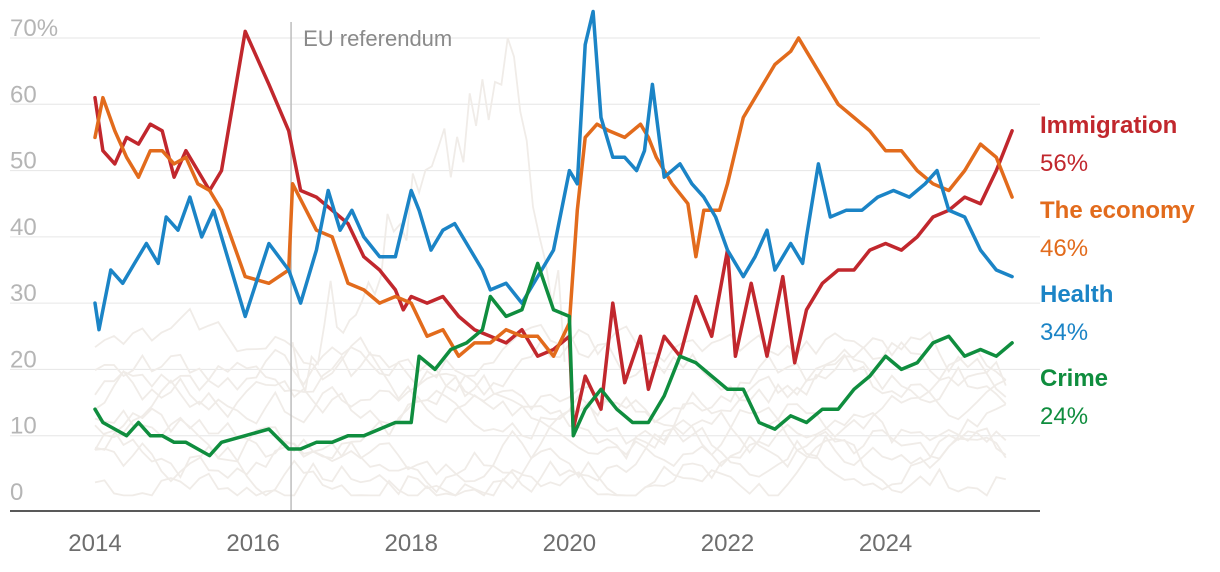 The width and height of the screenshot is (1220, 572). What do you see at coordinates (252, 543) in the screenshot?
I see `x-tick-label: 2016` at bounding box center [252, 543].